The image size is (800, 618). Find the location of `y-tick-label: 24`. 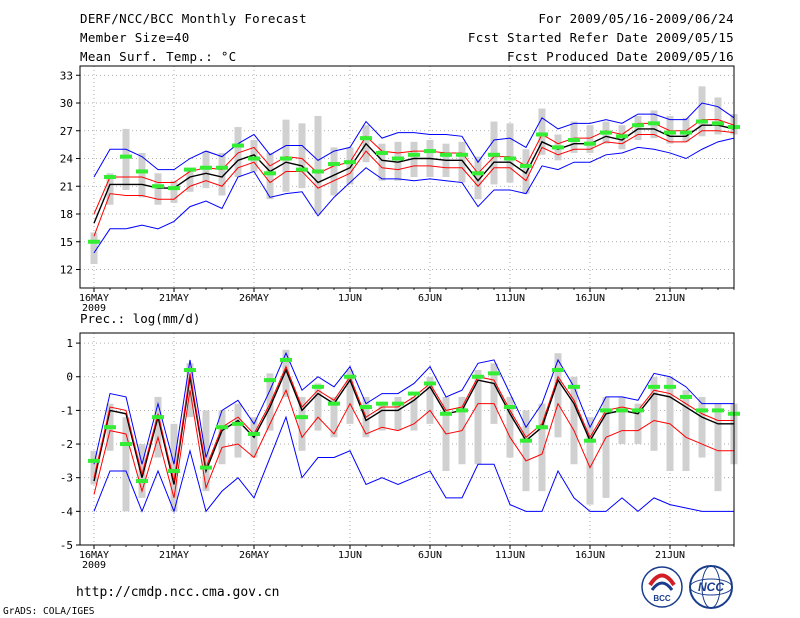

y-tick-label: 24 is located at coordinates (67, 159).